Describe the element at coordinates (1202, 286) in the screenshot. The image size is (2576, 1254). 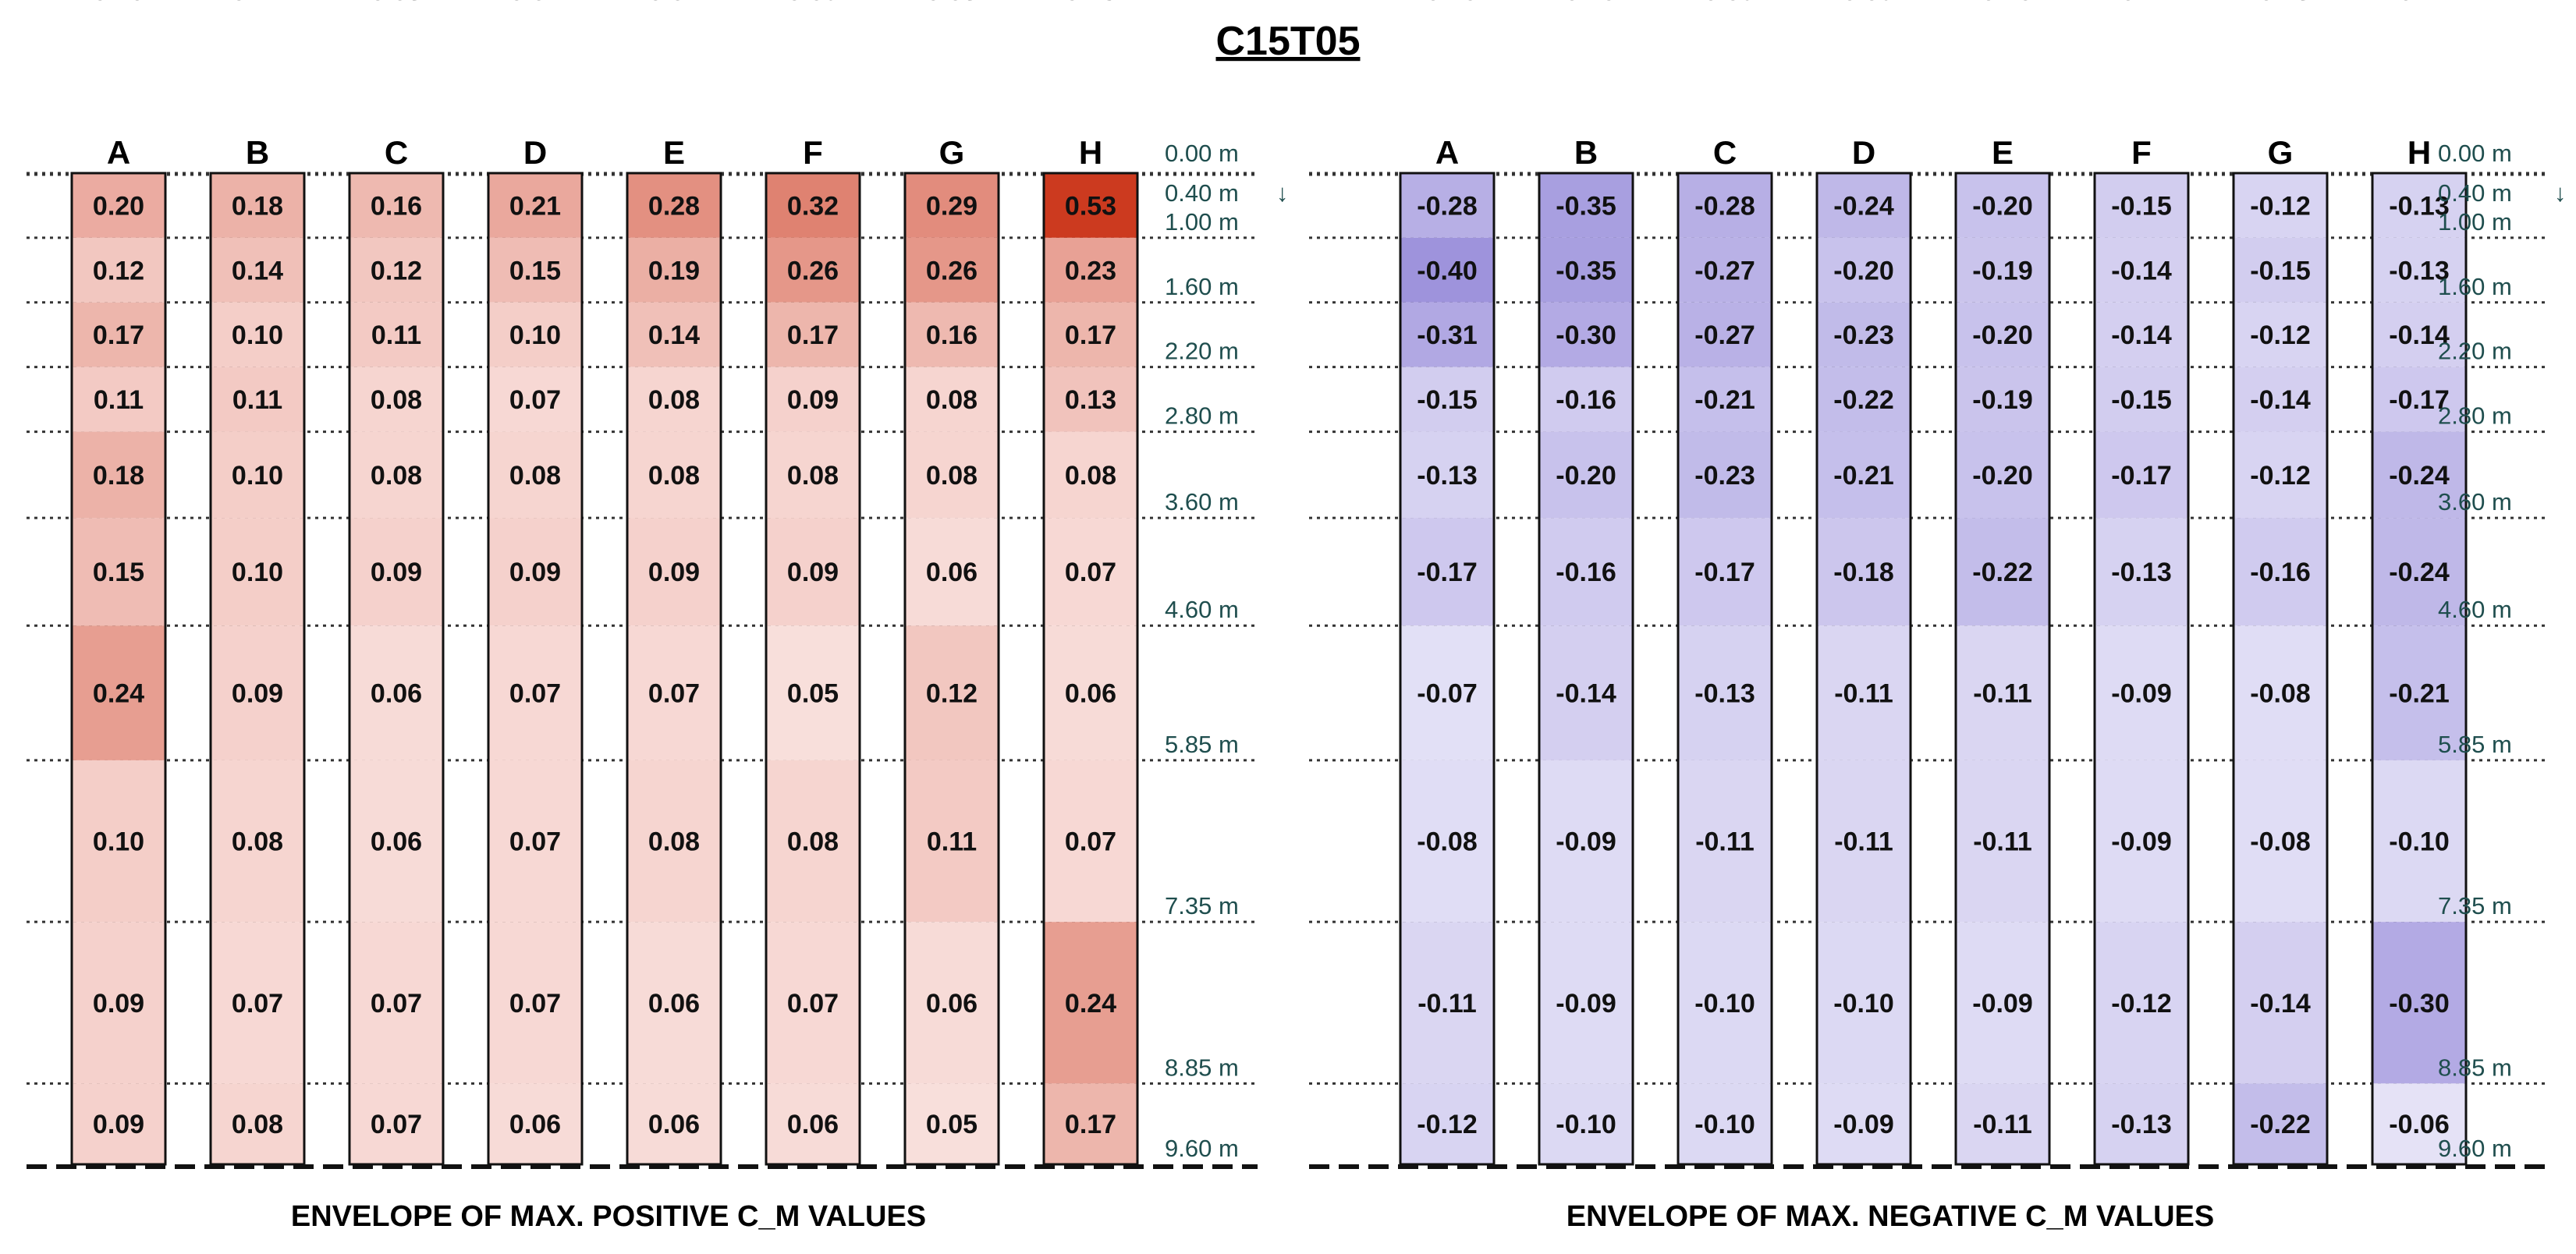
I see `positive-depth-label-3: 1.60 m` at that location.